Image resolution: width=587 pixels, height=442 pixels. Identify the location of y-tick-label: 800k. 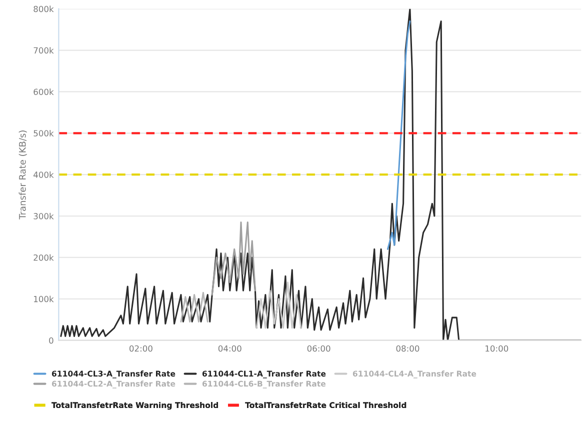
(44, 9).